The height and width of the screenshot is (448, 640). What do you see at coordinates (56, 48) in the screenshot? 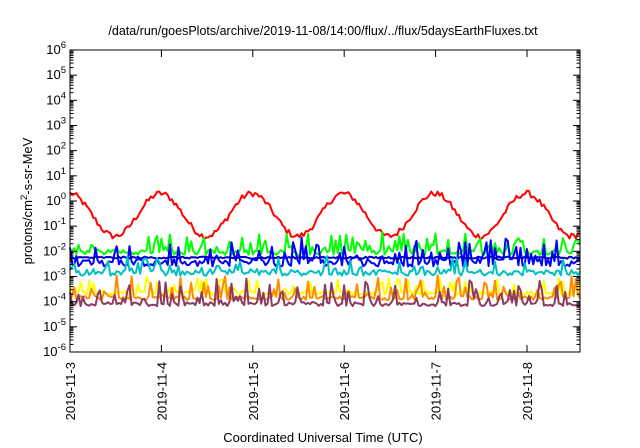
I see `y-tick-label: 10⁶` at bounding box center [56, 48].